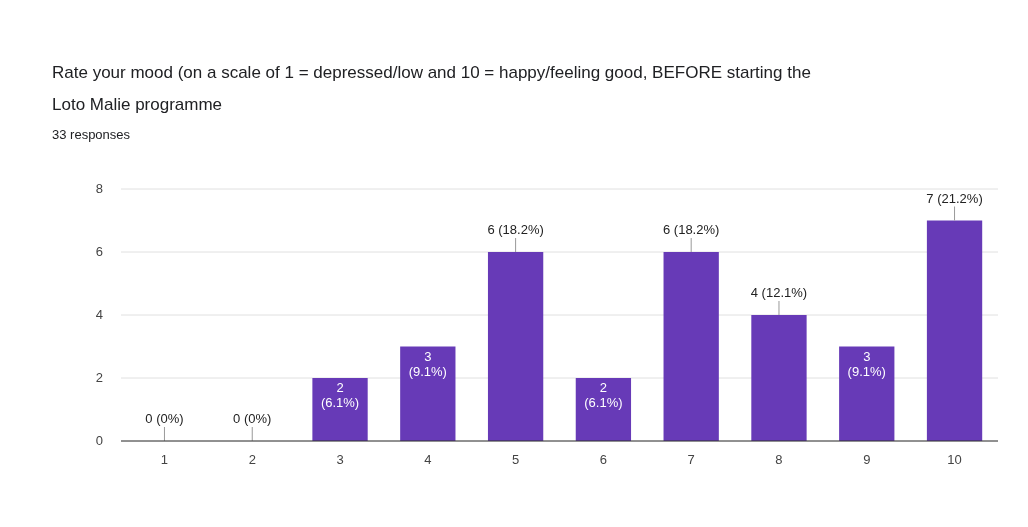 The image size is (1028, 527). What do you see at coordinates (99, 377) in the screenshot?
I see `y-tick-label: 2` at bounding box center [99, 377].